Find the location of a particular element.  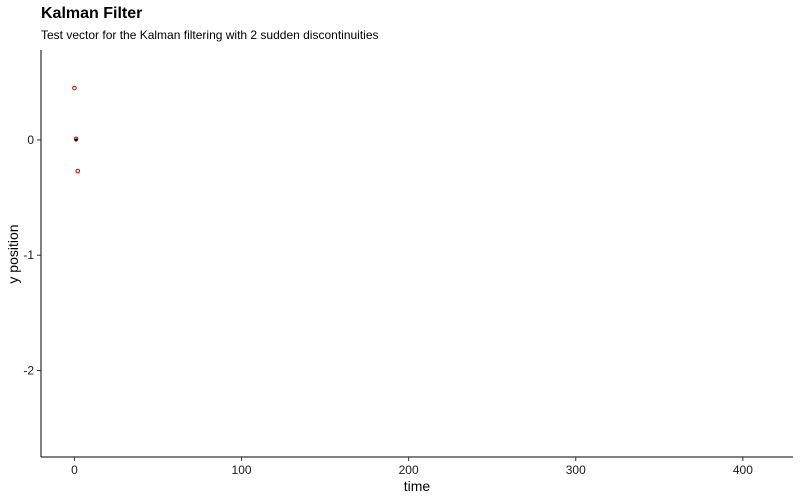

y-axis-title: y position is located at coordinates (13, 253).